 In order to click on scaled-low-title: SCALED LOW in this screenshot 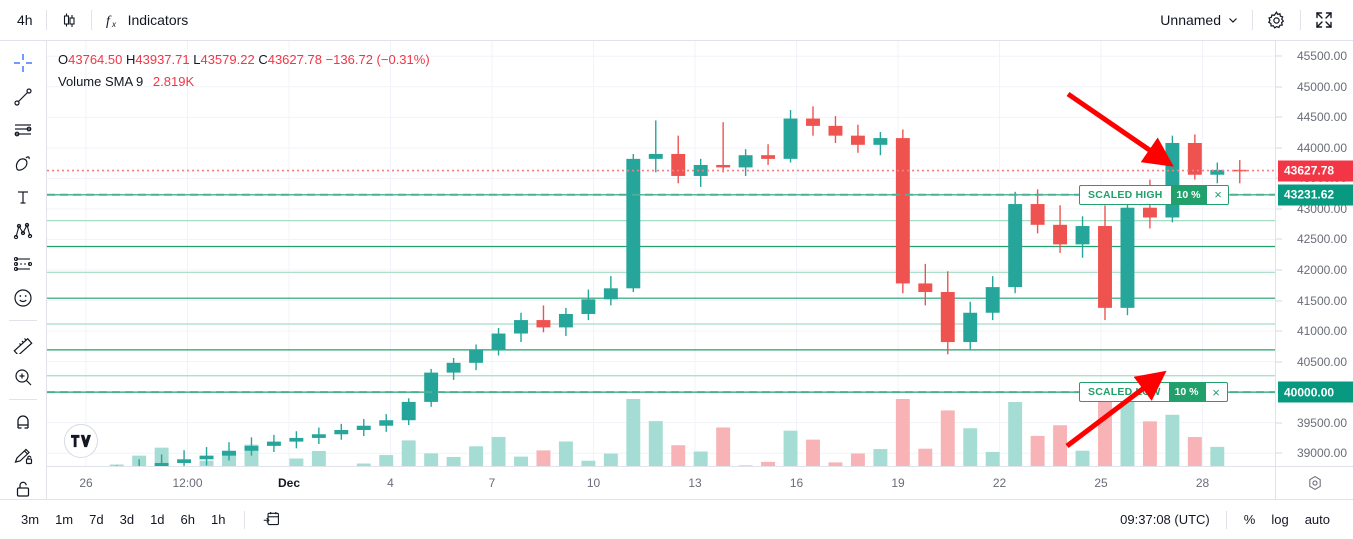, I will do `click(1124, 392)`.